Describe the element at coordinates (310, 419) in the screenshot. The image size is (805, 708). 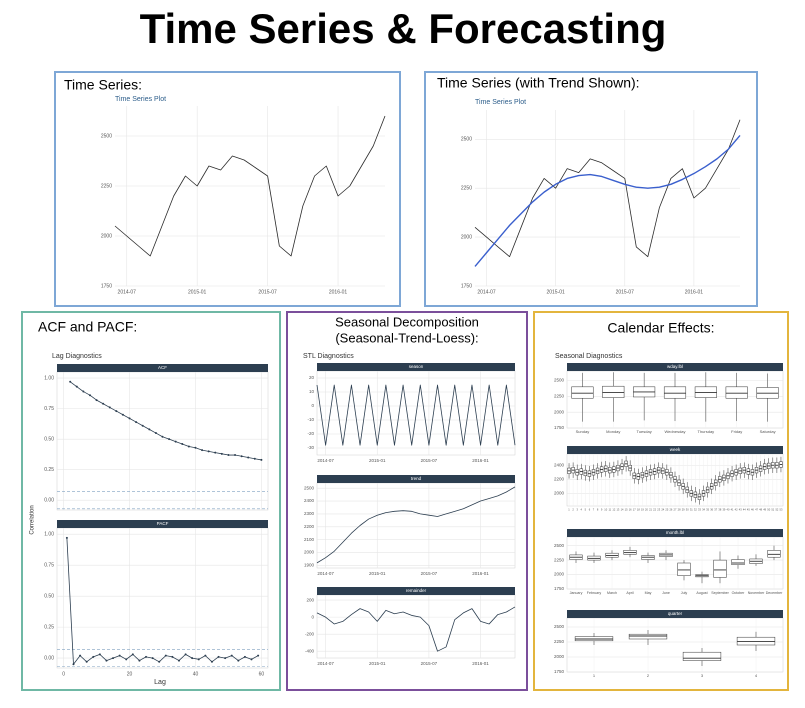
I see `y-tick-label: -10` at that location.